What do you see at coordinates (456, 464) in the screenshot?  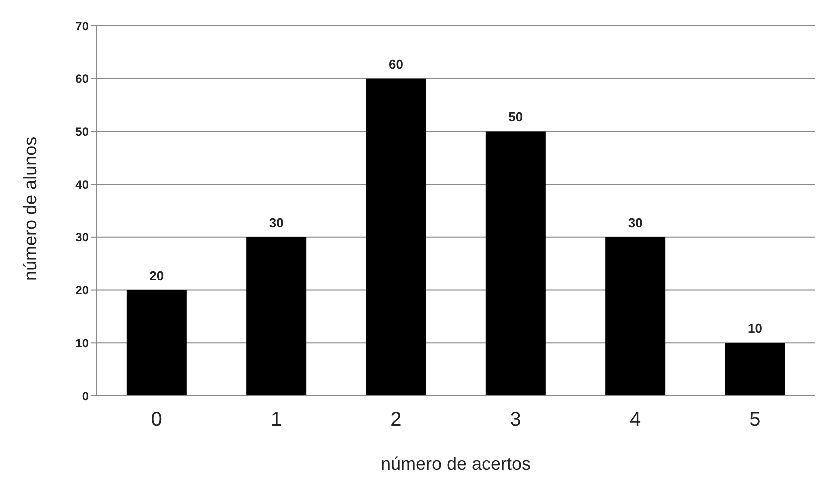 I see `x-axis-title: número de acertos` at bounding box center [456, 464].